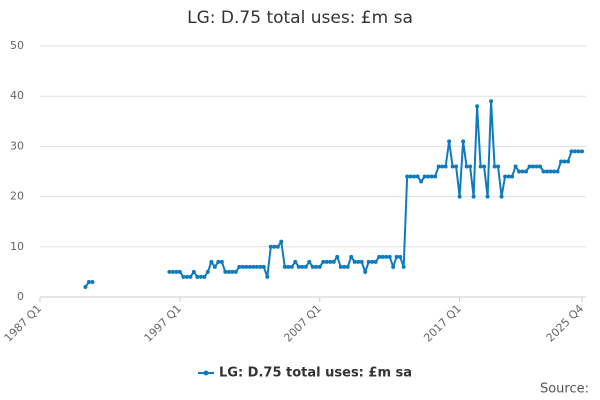 The height and width of the screenshot is (400, 600). What do you see at coordinates (315, 373) in the screenshot?
I see `legend-label: LG: D.75 total uses: £m sa` at bounding box center [315, 373].